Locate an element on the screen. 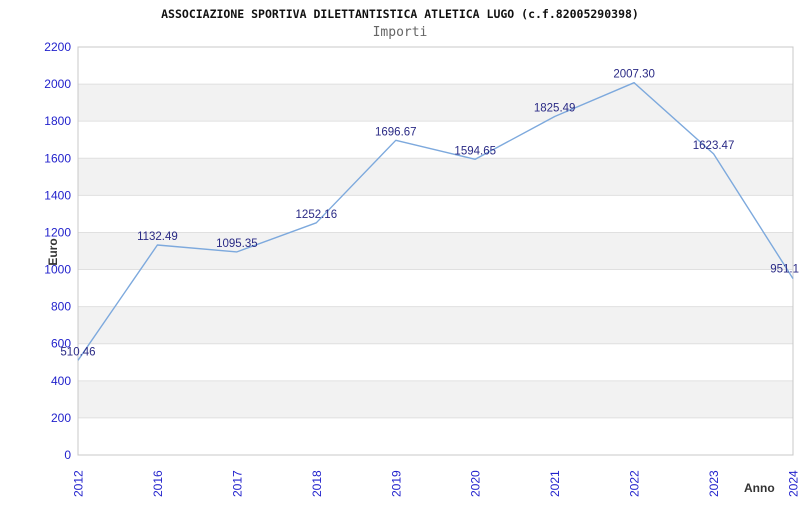  data-label: 2007.30 is located at coordinates (634, 75).